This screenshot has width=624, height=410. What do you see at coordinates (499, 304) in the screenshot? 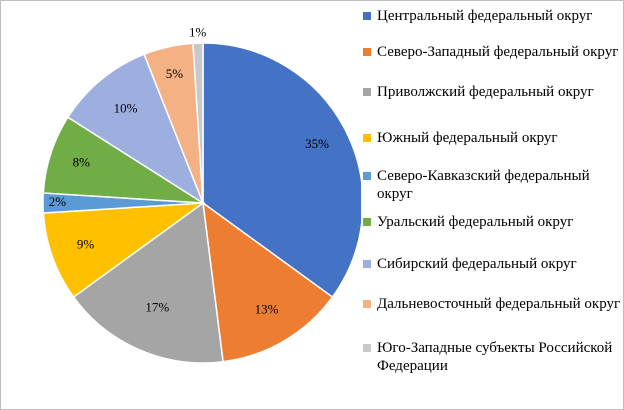
I see `legend-label-far-east: Дальневосточный федеральный округ` at bounding box center [499, 304].